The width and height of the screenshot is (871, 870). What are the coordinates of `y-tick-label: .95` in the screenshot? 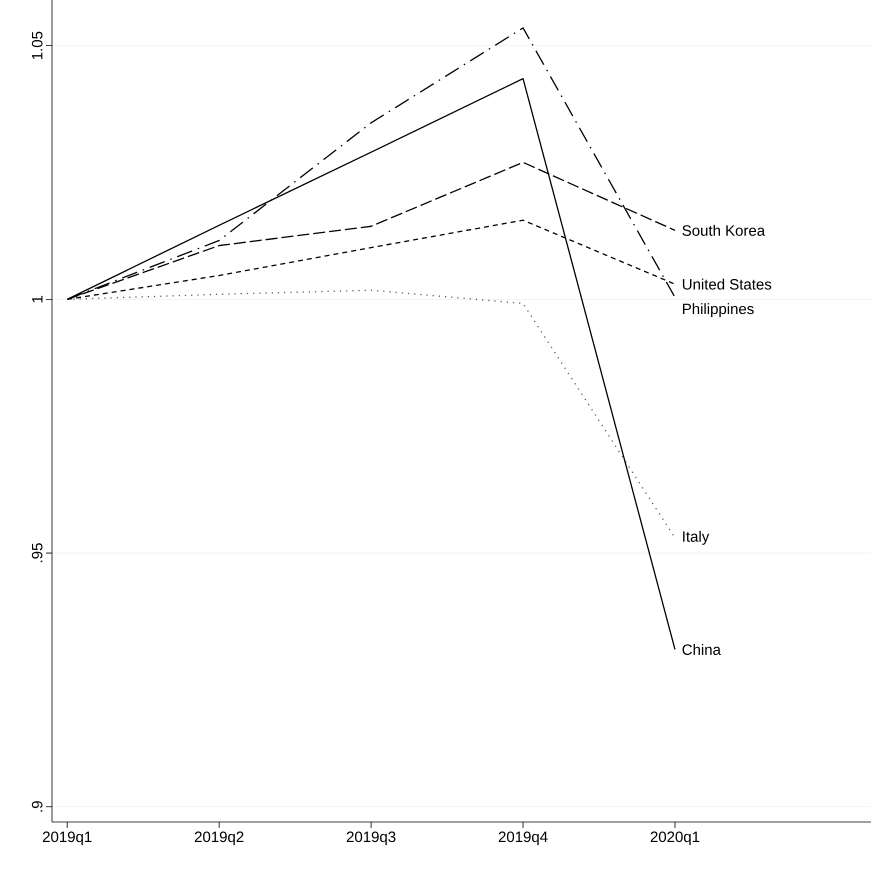 It's located at (37, 552).